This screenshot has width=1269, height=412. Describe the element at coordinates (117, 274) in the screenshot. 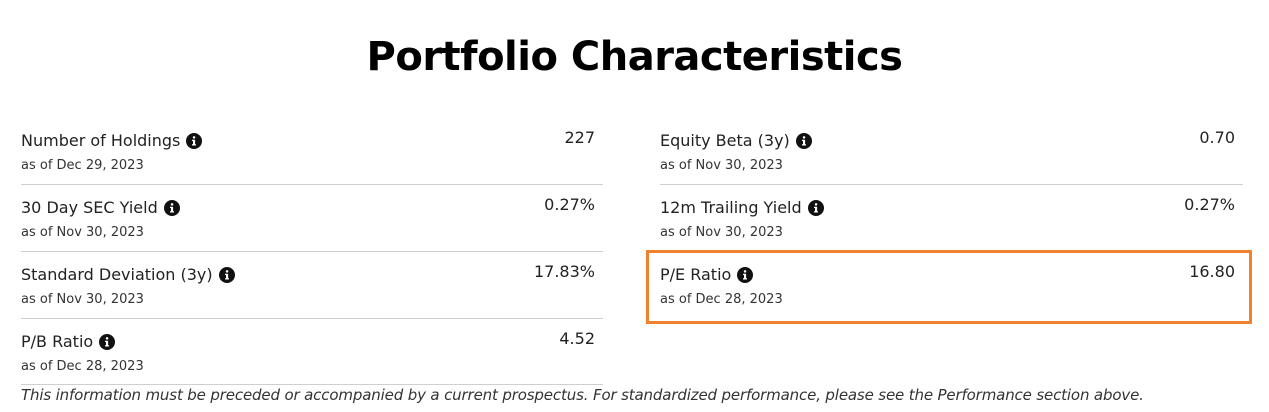

I see `characteristic-label: Standard Deviation (3y)` at that location.